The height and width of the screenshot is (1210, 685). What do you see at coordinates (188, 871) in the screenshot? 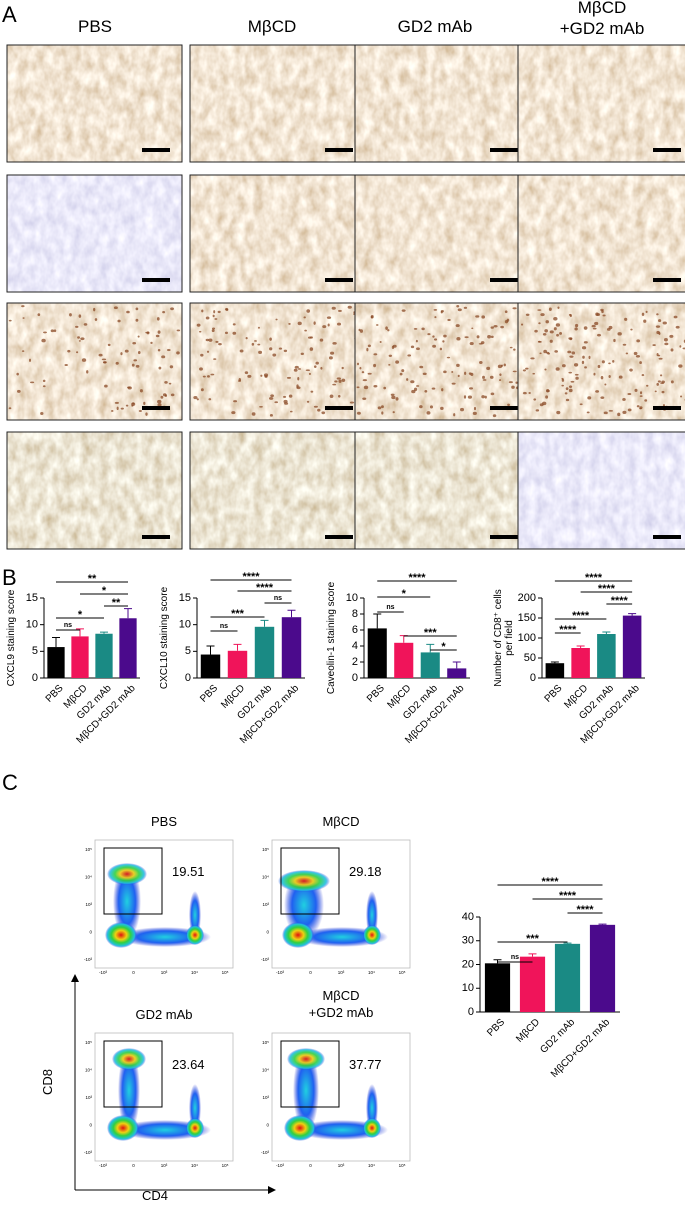
I see `gate-value: 19.51` at bounding box center [188, 871].